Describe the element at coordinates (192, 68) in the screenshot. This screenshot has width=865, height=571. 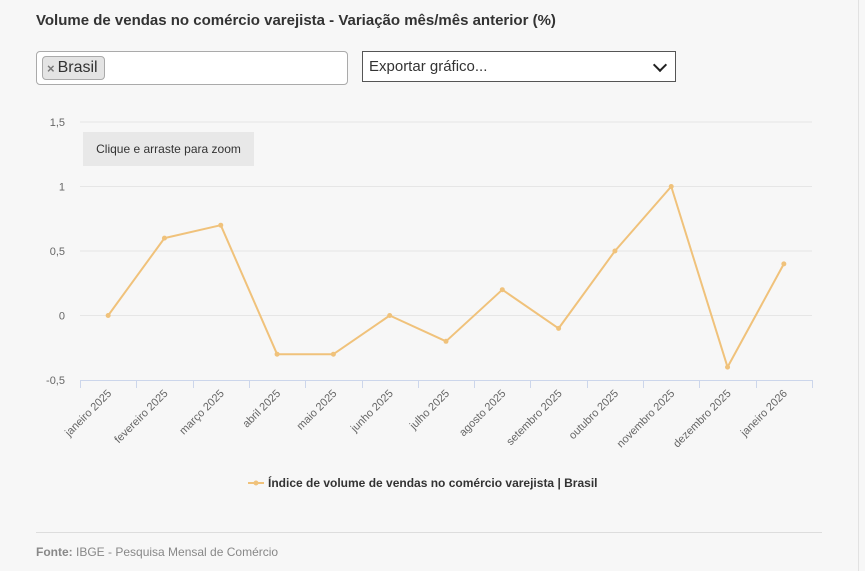
I see `region-selector: × Brasil` at that location.